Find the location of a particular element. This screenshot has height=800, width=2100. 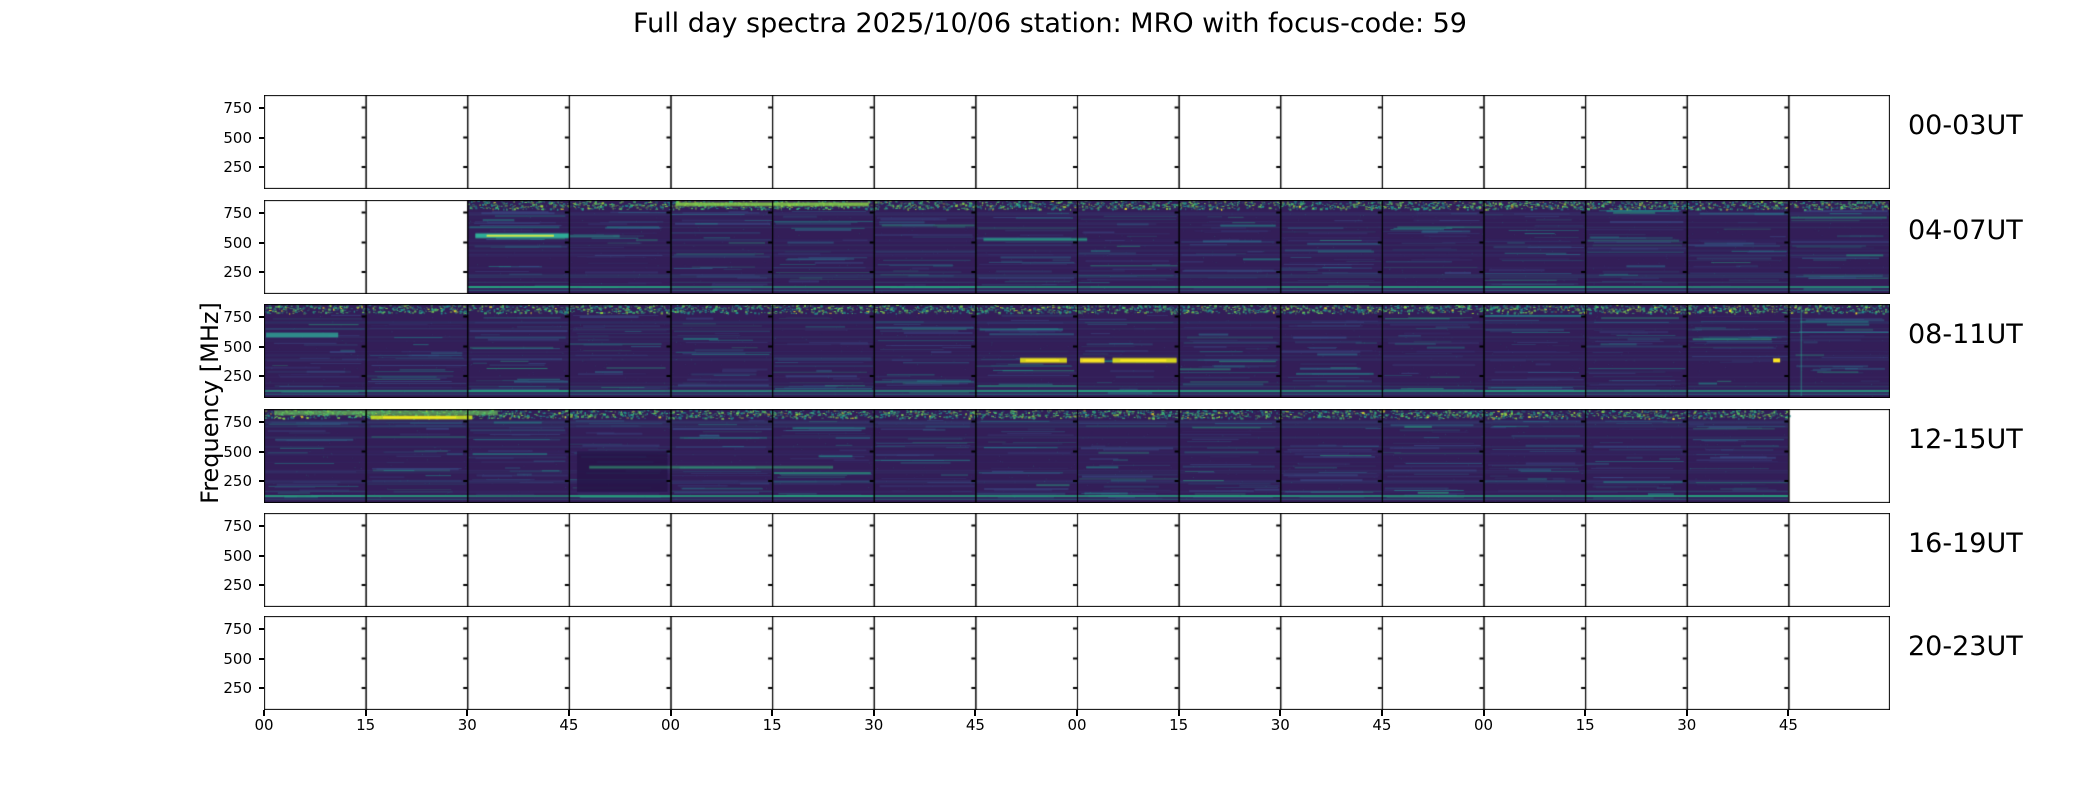

row-time-label-12-15UT: 12-15UT is located at coordinates (1965, 439).